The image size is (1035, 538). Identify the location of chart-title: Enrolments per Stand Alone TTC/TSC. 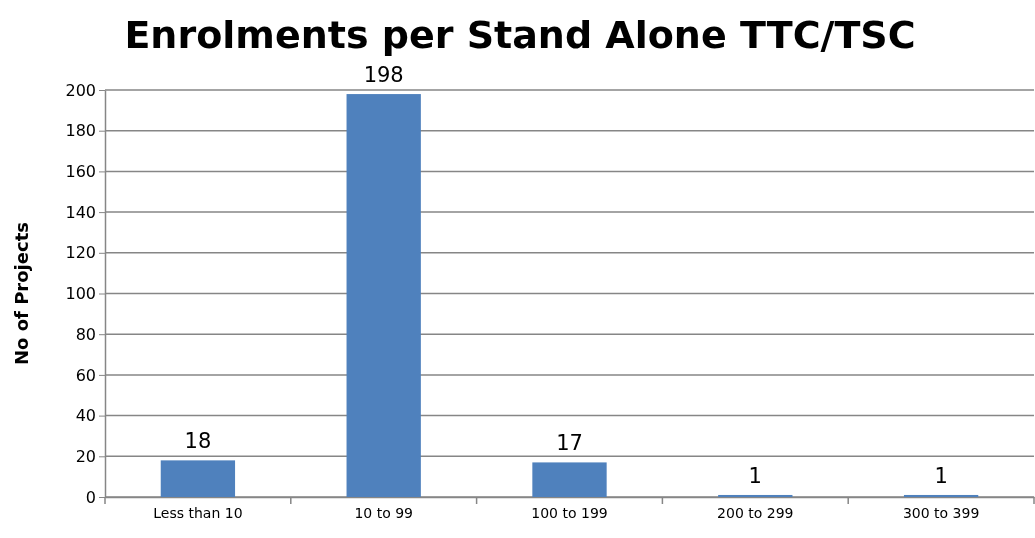
(520, 35).